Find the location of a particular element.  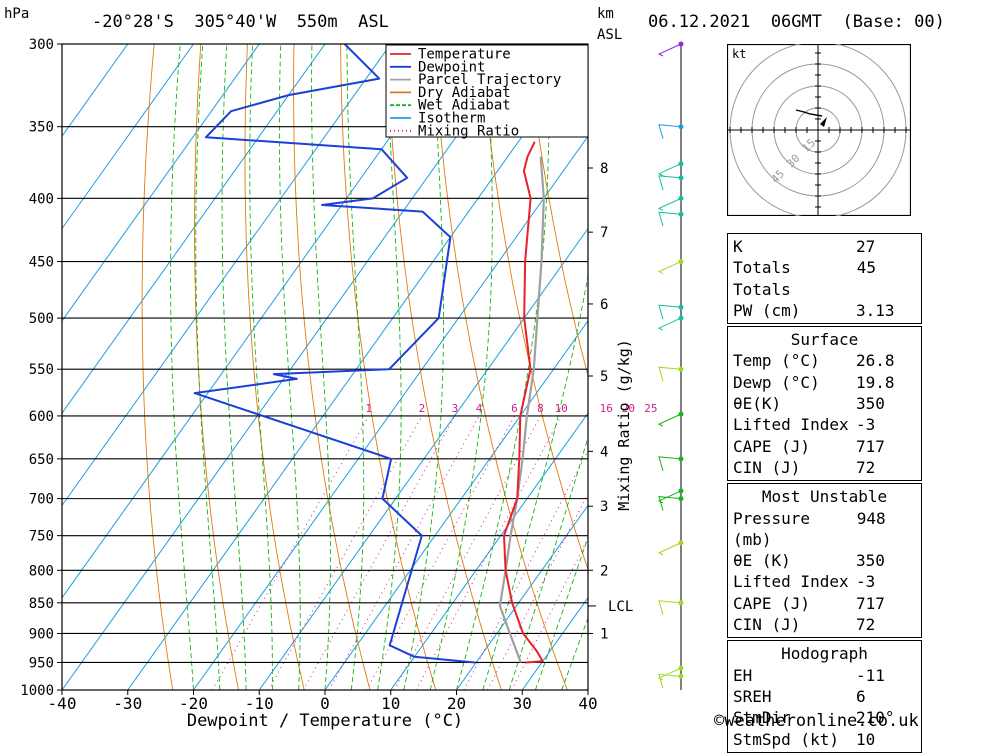

surface-row: θE(K)350 is located at coordinates (824, 403).